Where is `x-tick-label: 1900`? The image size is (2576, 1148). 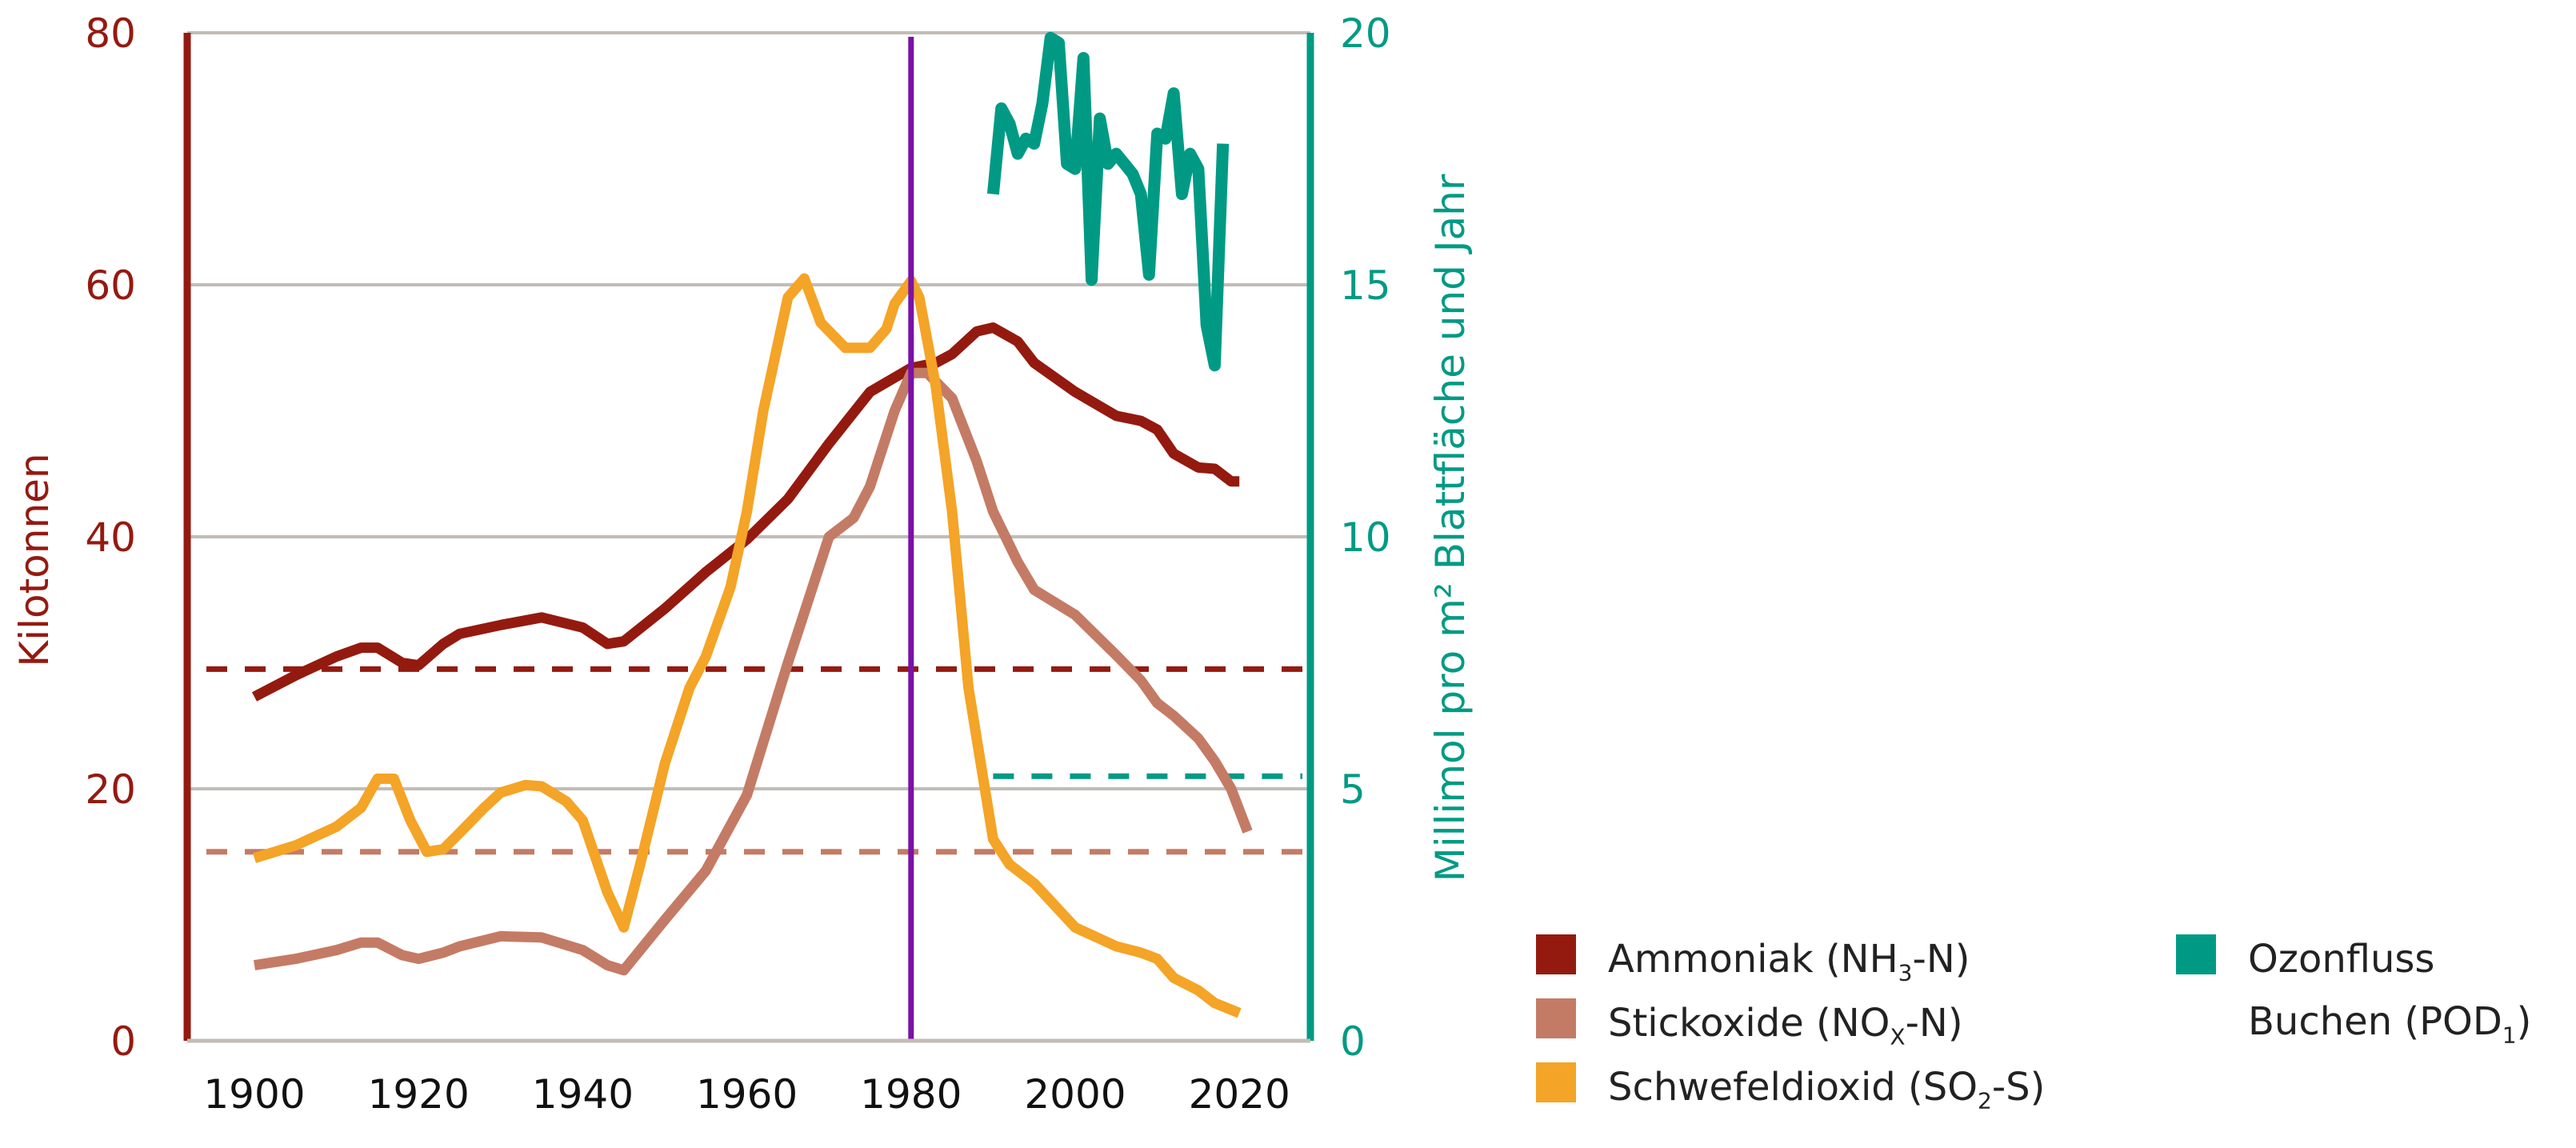 x-tick-label: 1900 is located at coordinates (254, 1094).